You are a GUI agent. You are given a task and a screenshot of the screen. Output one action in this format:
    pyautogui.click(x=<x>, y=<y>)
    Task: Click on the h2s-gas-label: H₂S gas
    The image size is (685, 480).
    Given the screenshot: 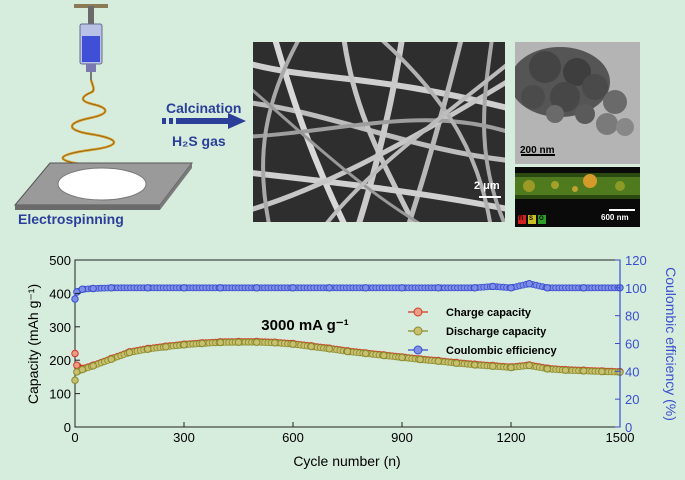 What is the action you would take?
    pyautogui.click(x=199, y=141)
    